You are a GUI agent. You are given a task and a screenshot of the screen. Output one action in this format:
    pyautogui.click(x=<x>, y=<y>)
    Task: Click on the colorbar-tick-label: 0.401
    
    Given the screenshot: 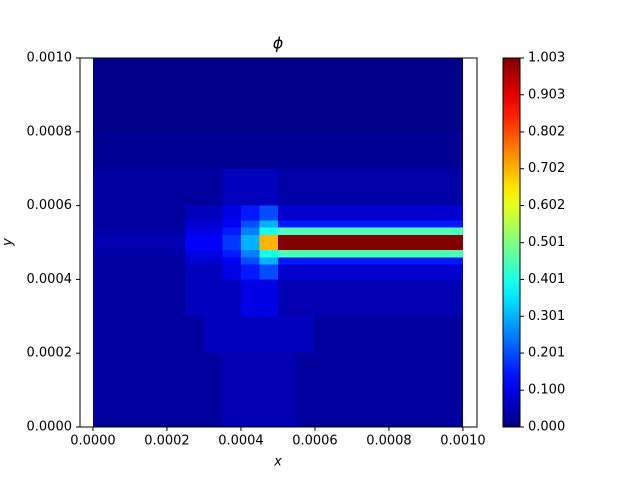 What is the action you would take?
    pyautogui.click(x=546, y=279)
    